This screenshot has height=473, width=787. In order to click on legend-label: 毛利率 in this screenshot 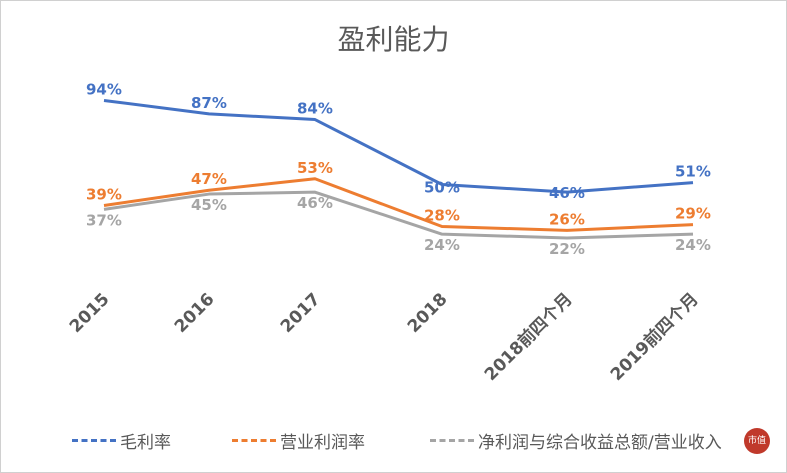, I will do `click(145, 443)`.